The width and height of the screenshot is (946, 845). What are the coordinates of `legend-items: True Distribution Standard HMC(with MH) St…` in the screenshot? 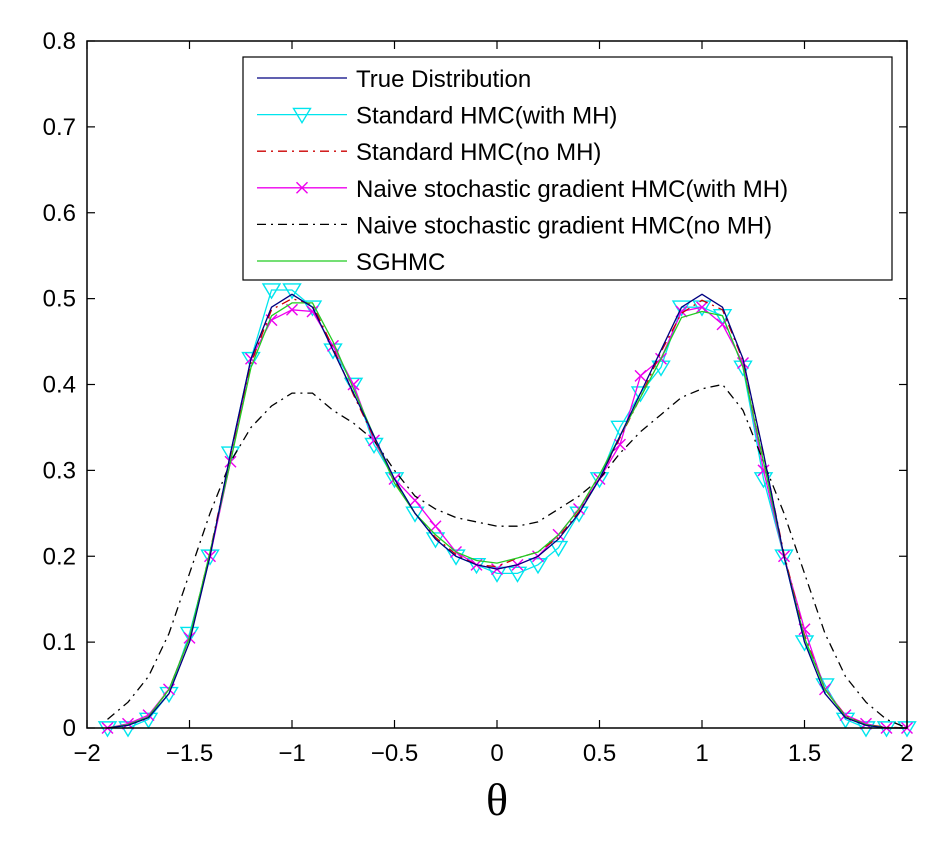 It's located at (522, 171).